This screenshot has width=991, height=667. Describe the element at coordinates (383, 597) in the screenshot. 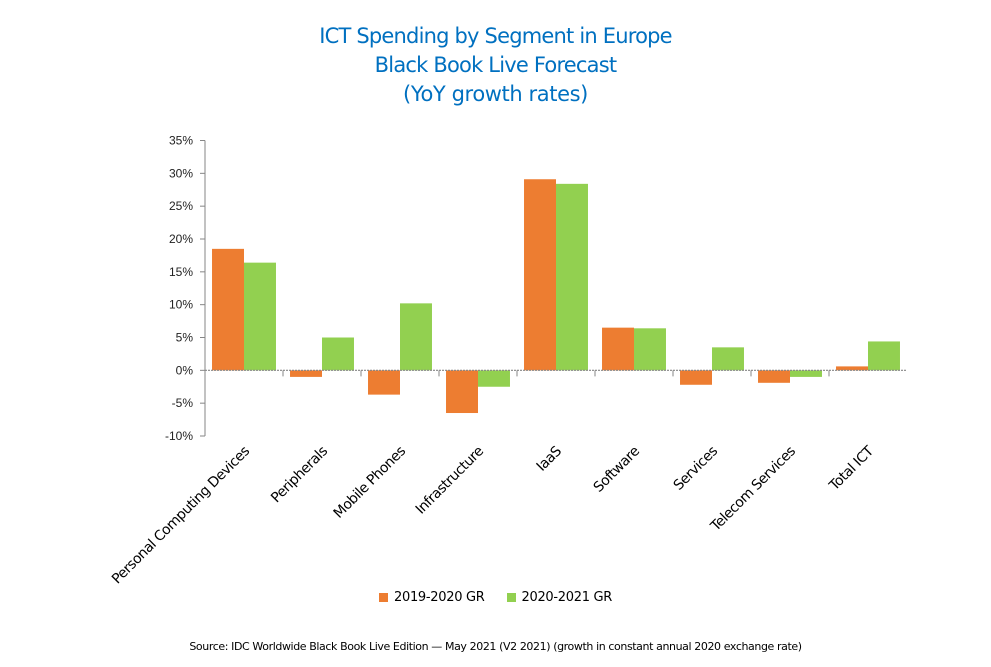

I see `legend-swatch-orange` at that location.